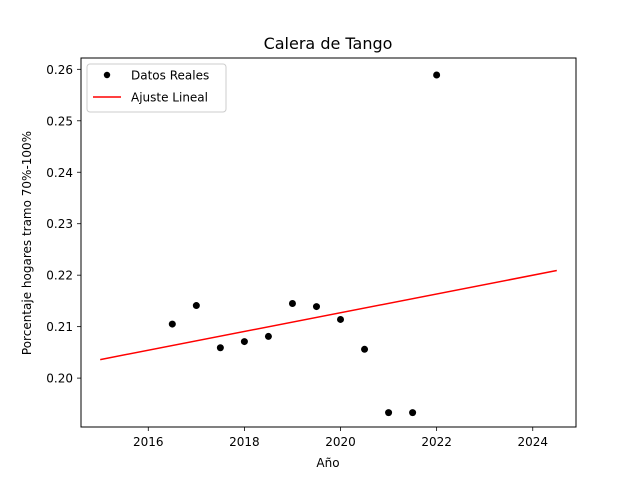  What do you see at coordinates (107, 75) in the screenshot?
I see `legend-marker-datos-reales` at bounding box center [107, 75].